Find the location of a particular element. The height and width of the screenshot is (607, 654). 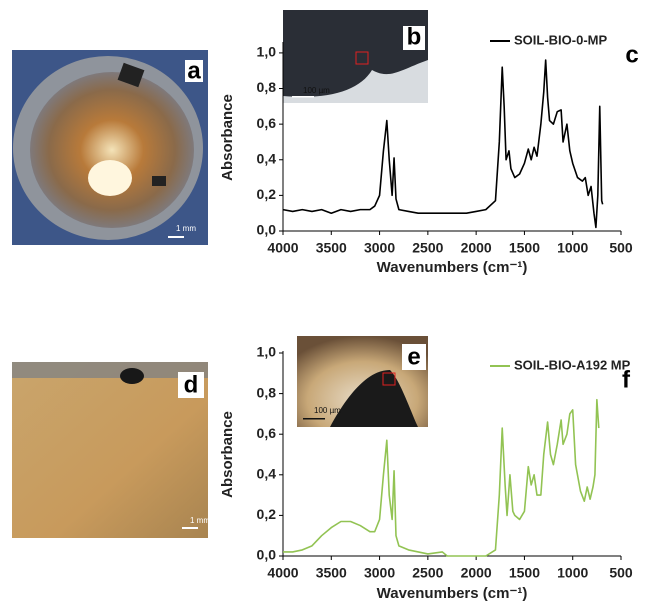

photo-d is located at coordinates (110, 450).